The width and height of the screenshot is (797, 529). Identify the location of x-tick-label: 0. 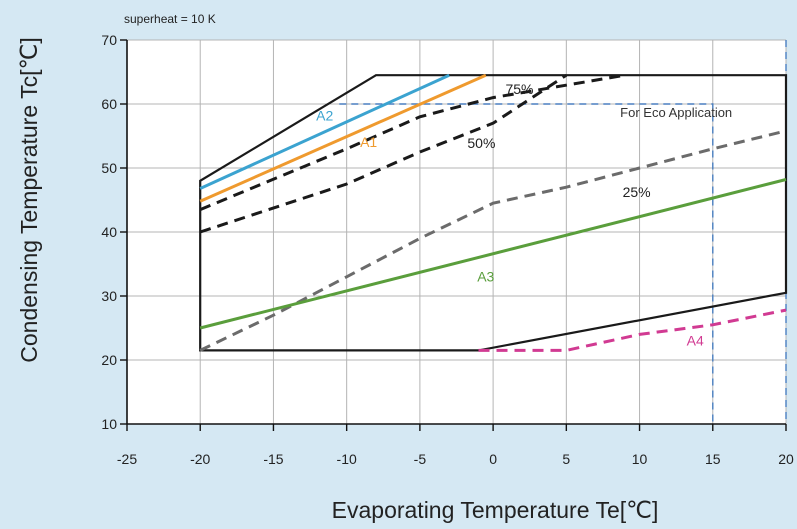
(493, 459).